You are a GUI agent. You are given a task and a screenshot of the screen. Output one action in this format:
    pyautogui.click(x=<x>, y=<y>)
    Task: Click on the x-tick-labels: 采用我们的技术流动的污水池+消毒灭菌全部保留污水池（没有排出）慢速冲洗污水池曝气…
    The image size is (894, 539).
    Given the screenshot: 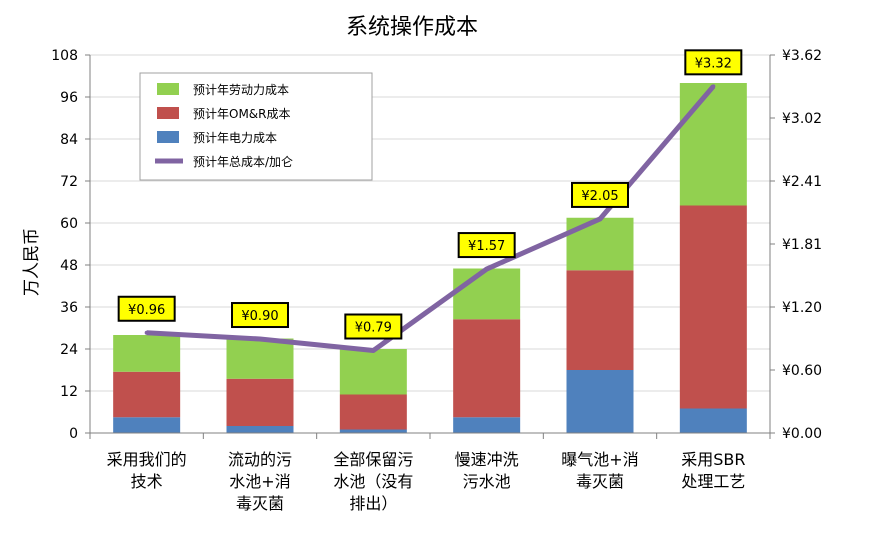 What is the action you would take?
    pyautogui.click(x=426, y=481)
    